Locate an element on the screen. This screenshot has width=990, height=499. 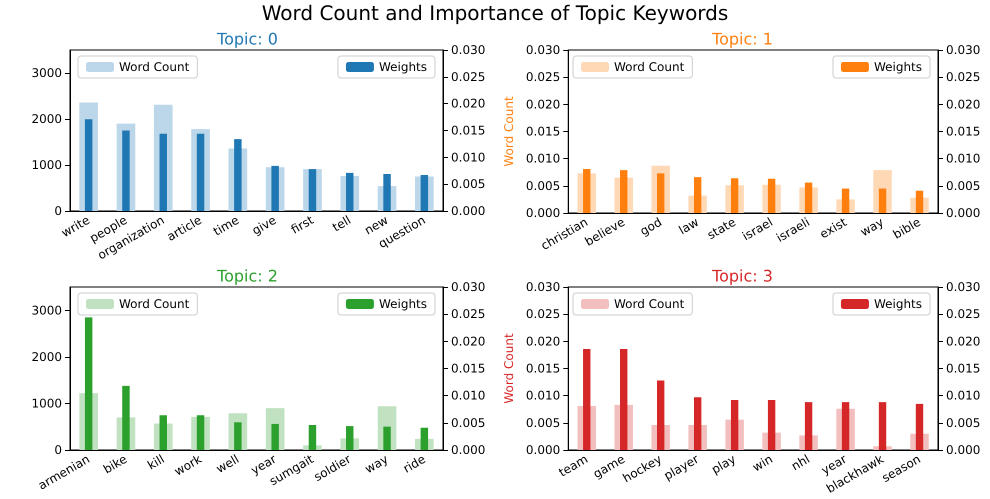
chart-title: Topic: 1 is located at coordinates (742, 39).